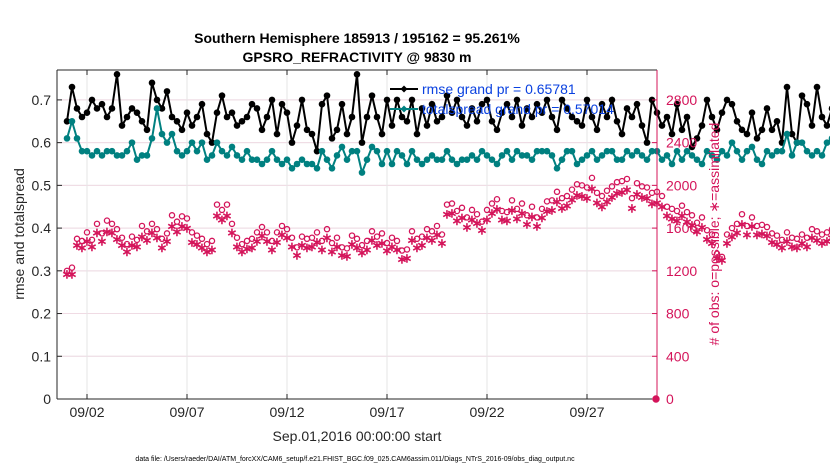  What do you see at coordinates (499, 89) in the screenshot?
I see `legend-rmse-label: rmse grand pr = 0.65781` at bounding box center [499, 89].